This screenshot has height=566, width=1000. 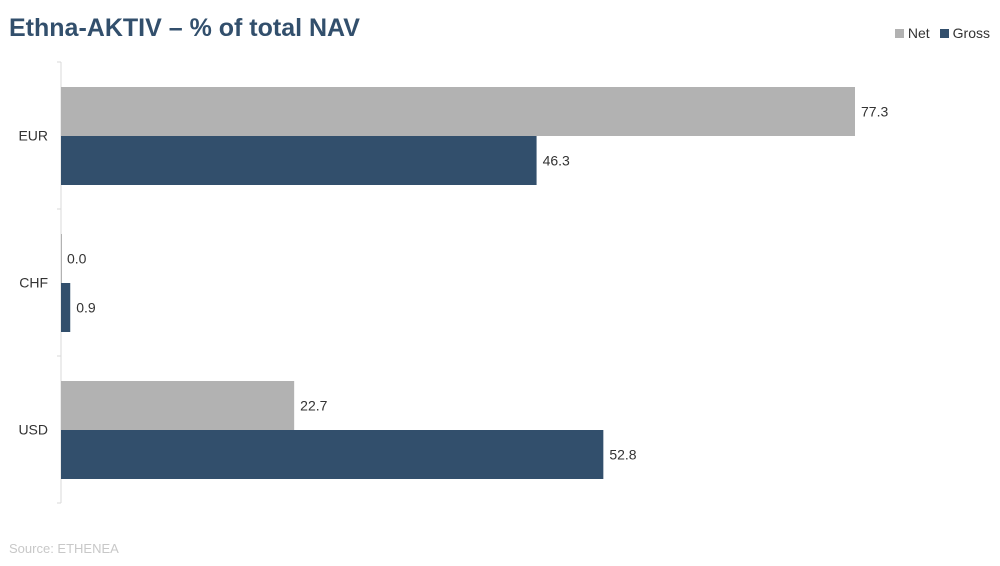 I want to click on category-label-chf: CHF, so click(x=33, y=283).